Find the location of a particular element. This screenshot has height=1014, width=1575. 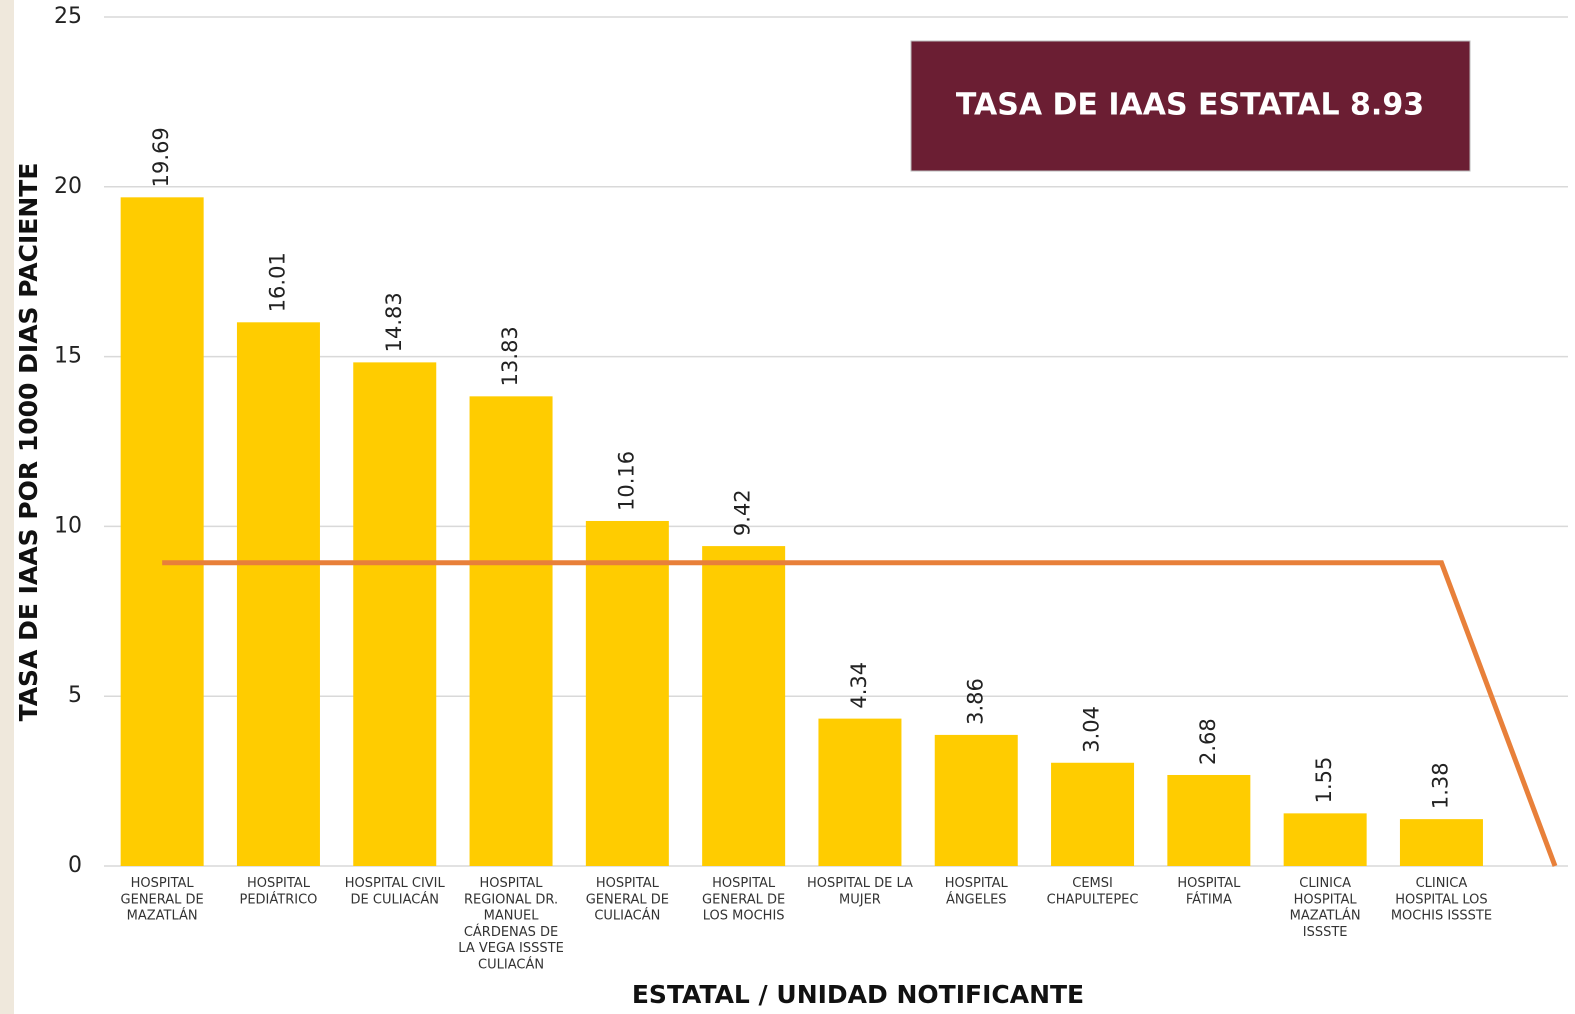

x-tick-label: HOSPITAL GENERAL DE LOS MOCHIS is located at coordinates (743, 900).